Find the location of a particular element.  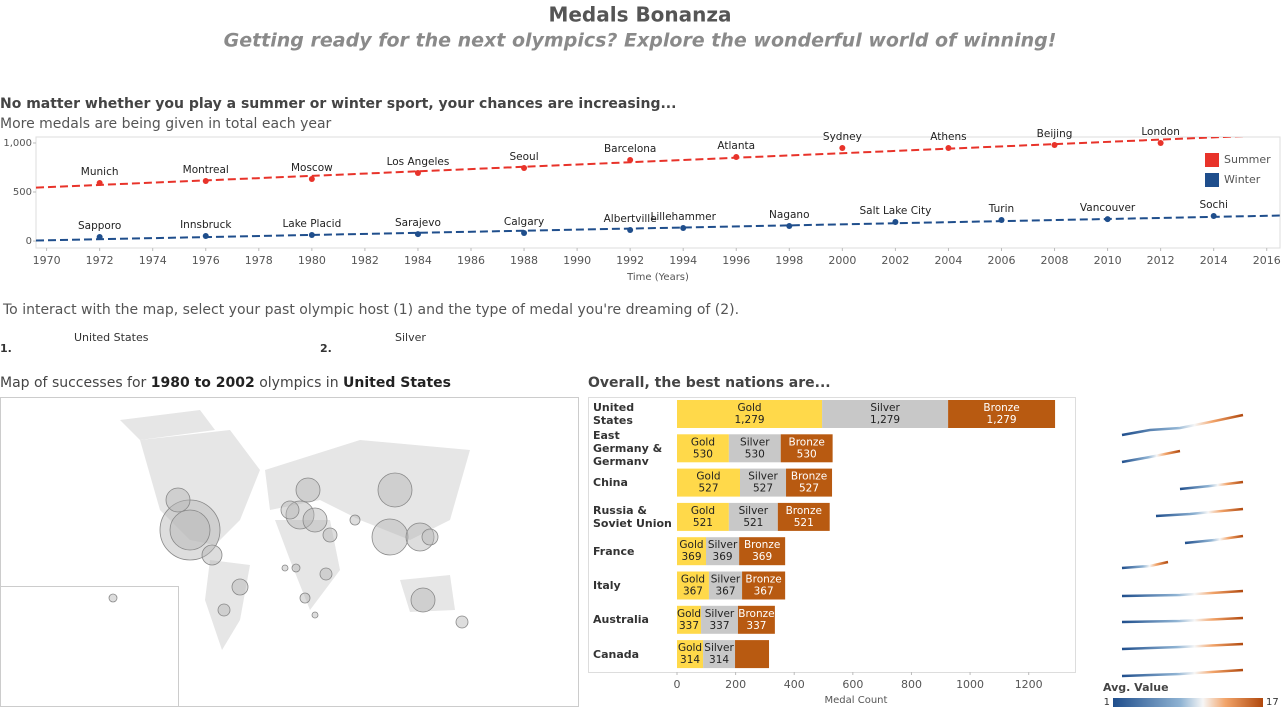

point-label: Lake Placid is located at coordinates (311, 224).